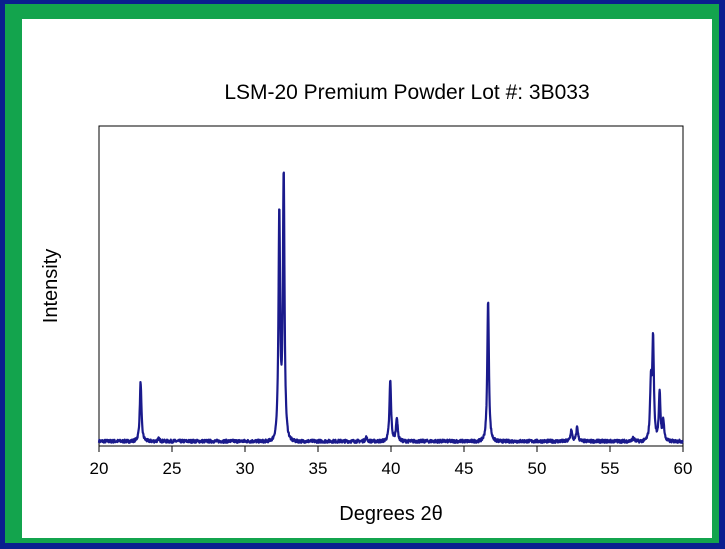  I want to click on x-axis-label: Degrees 2θ, so click(390, 514).